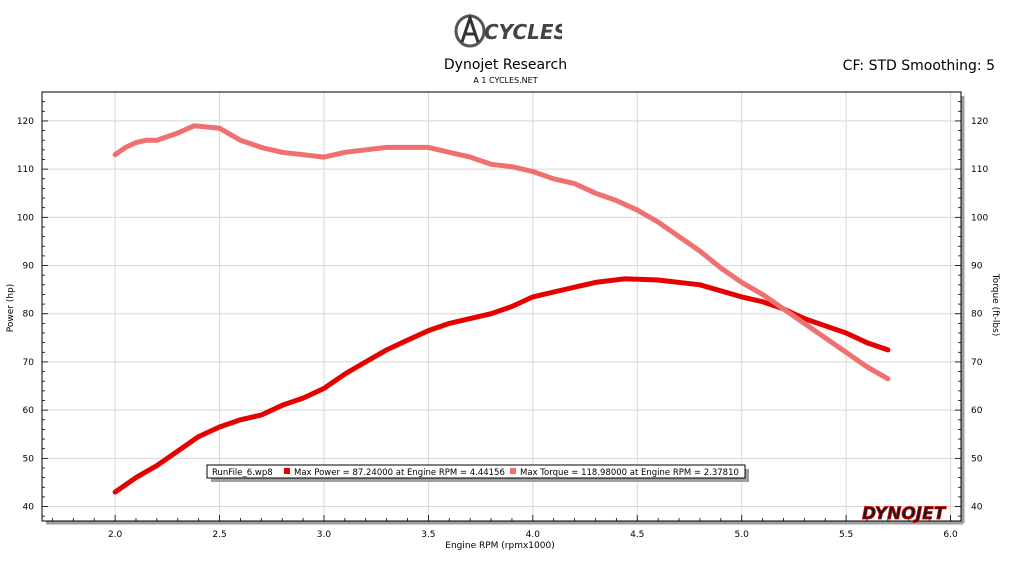 The height and width of the screenshot is (568, 1011). Describe the element at coordinates (499, 546) in the screenshot. I see `x-axis-label: Engine RPM (rpmx1000)` at that location.